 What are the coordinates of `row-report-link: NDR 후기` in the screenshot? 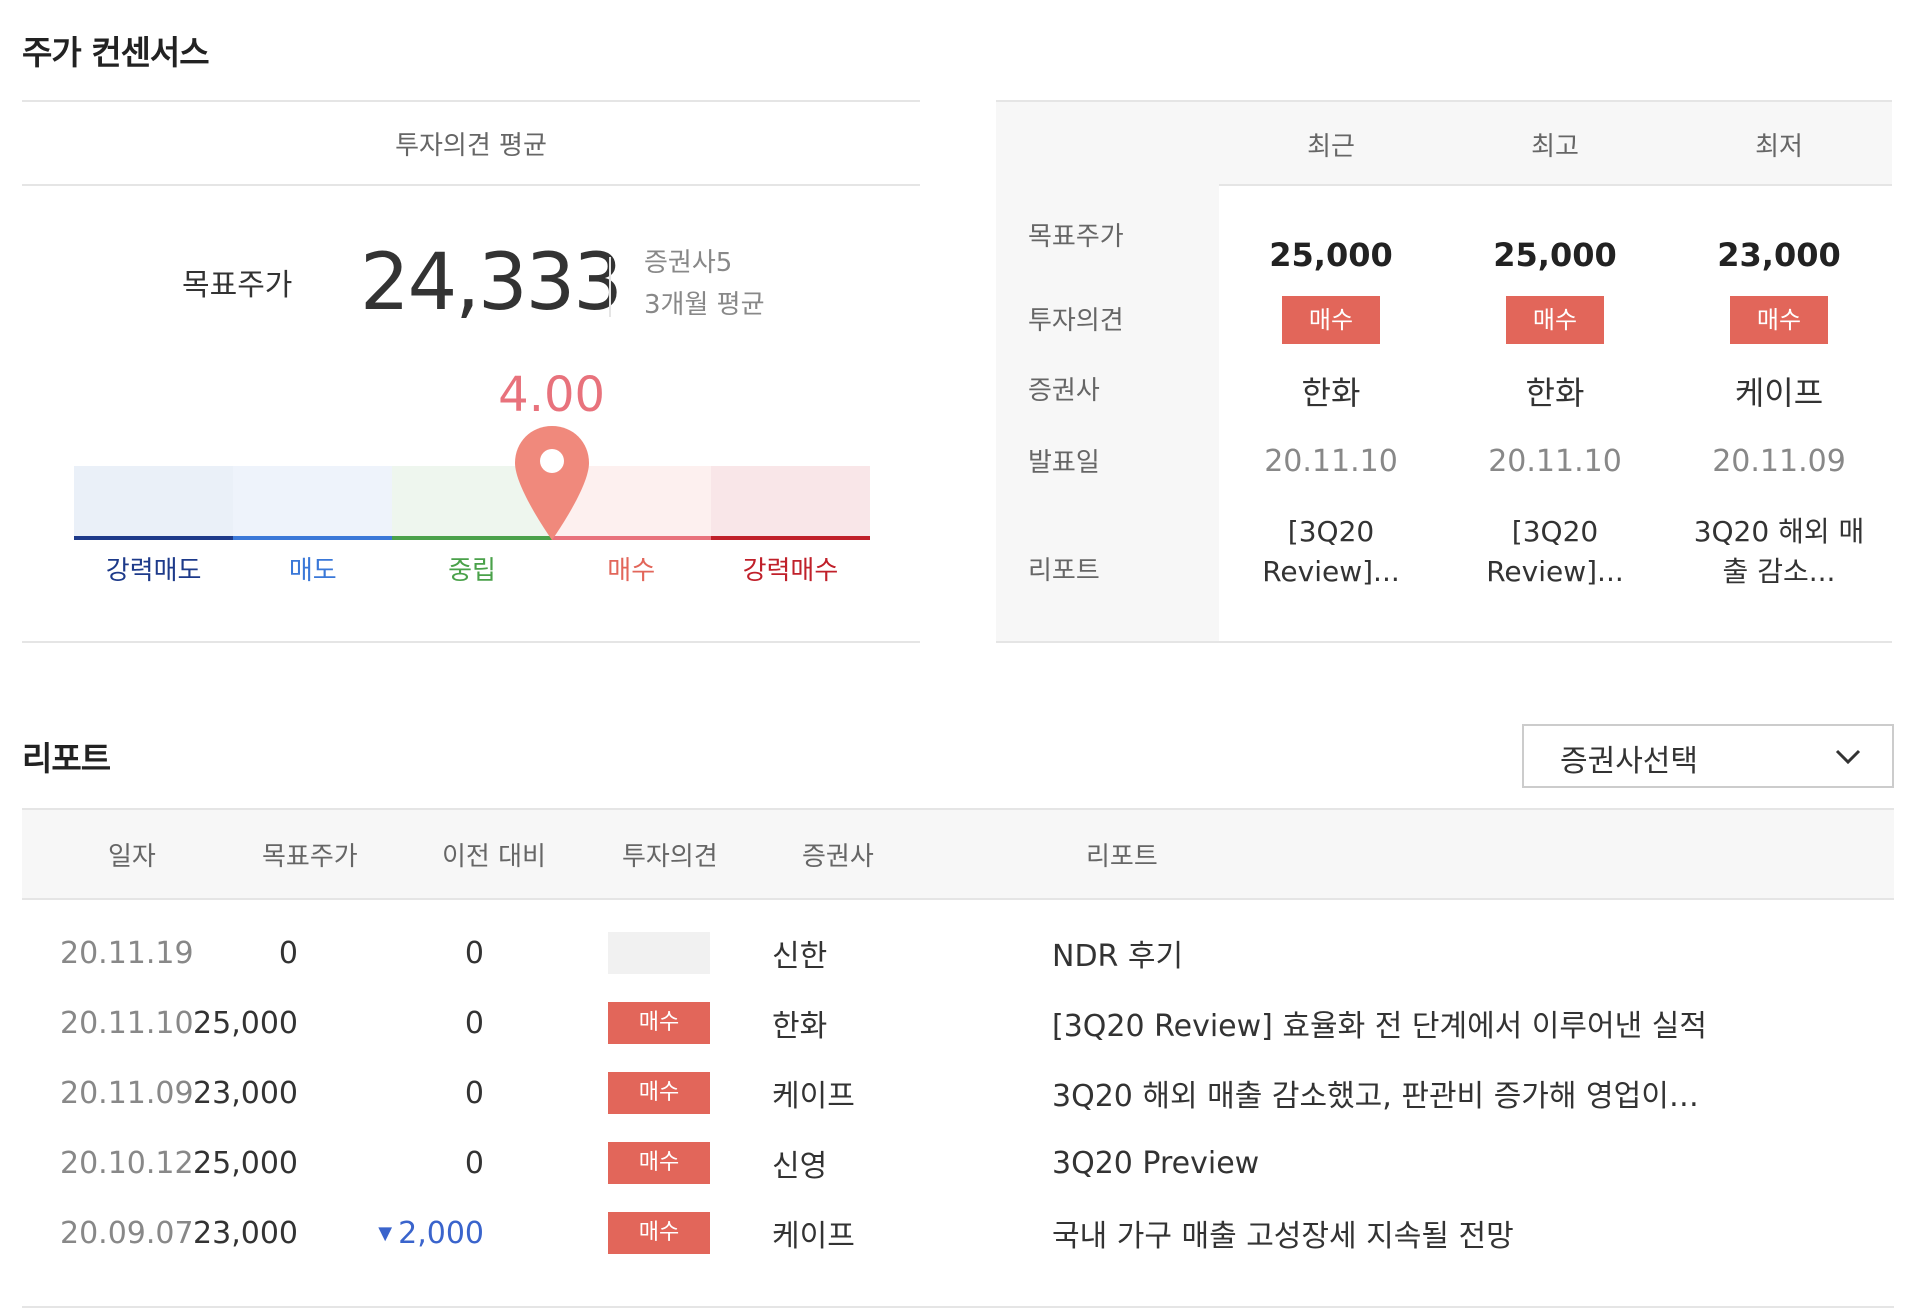 It's located at (1118, 956).